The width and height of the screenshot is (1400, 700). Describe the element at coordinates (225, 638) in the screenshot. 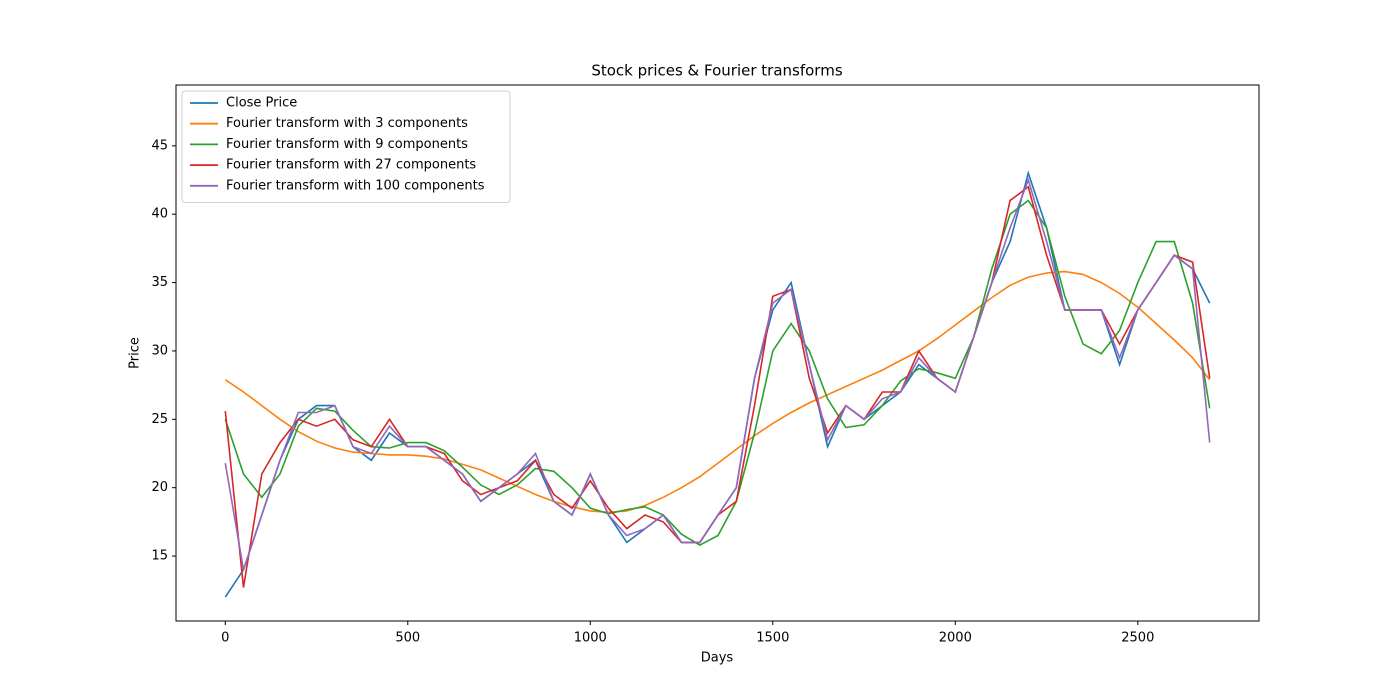

I see `x-tick-label: 0` at that location.